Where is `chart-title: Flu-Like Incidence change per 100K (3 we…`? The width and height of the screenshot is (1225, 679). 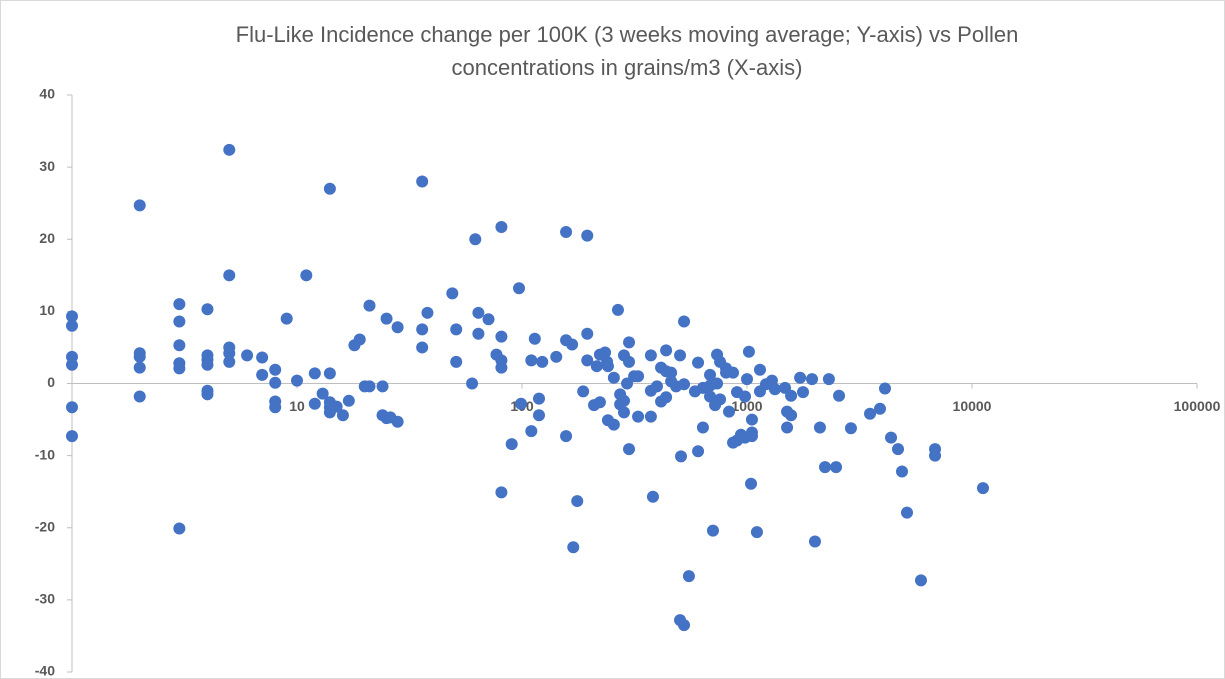 chart-title: Flu-Like Incidence change per 100K (3 we… is located at coordinates (627, 51).